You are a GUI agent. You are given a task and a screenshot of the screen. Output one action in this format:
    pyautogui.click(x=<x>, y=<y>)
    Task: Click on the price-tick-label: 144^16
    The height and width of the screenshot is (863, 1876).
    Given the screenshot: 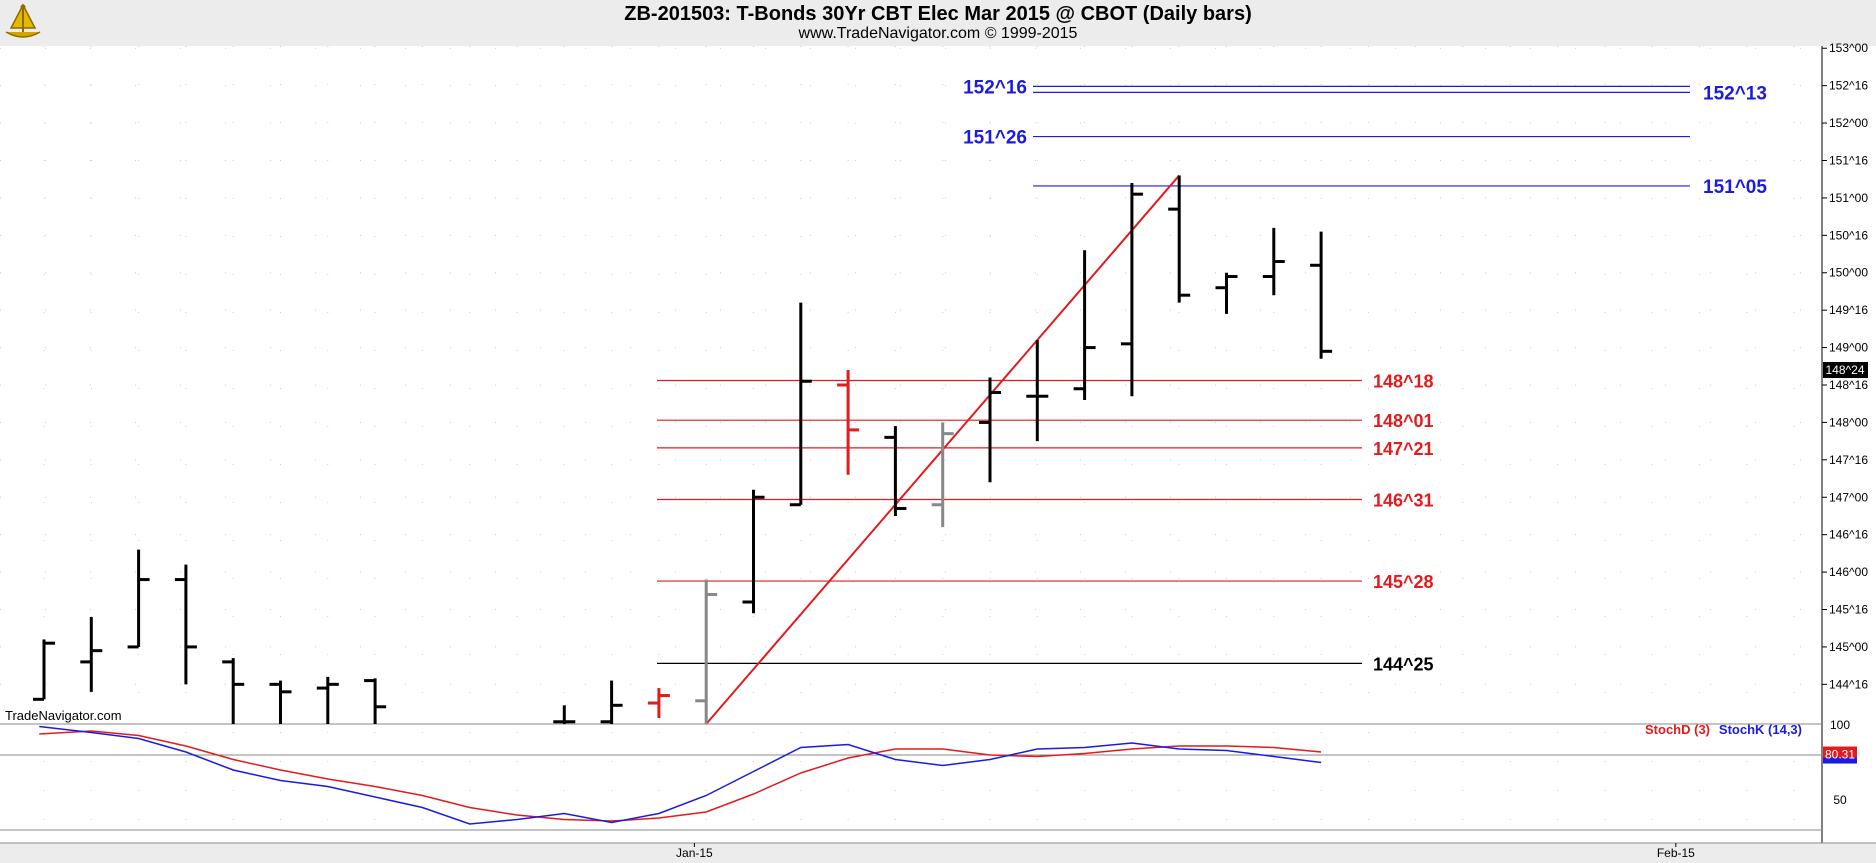 What is the action you would take?
    pyautogui.click(x=1848, y=684)
    